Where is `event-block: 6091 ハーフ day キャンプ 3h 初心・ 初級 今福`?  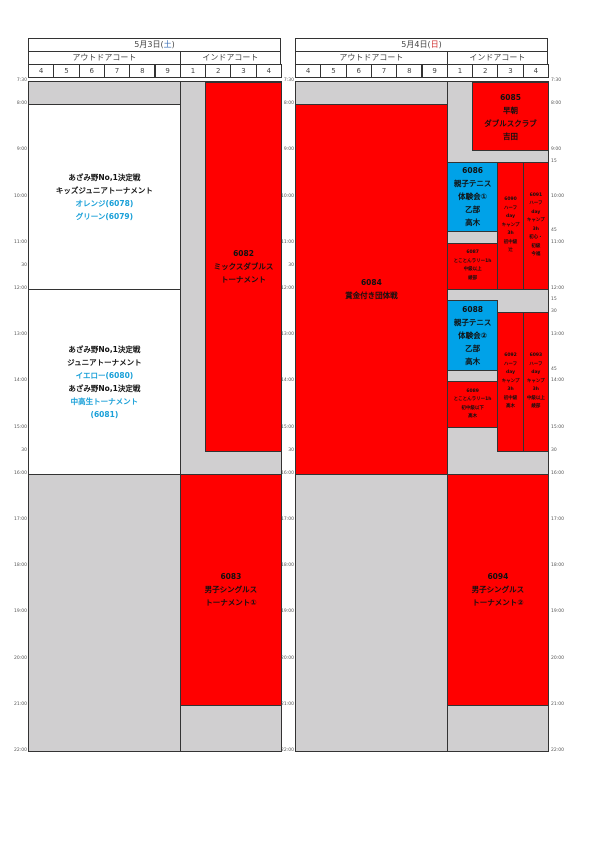 event-block: 6091 ハーフ day キャンプ 3h 初心・ 初級 今福 is located at coordinates (535, 225).